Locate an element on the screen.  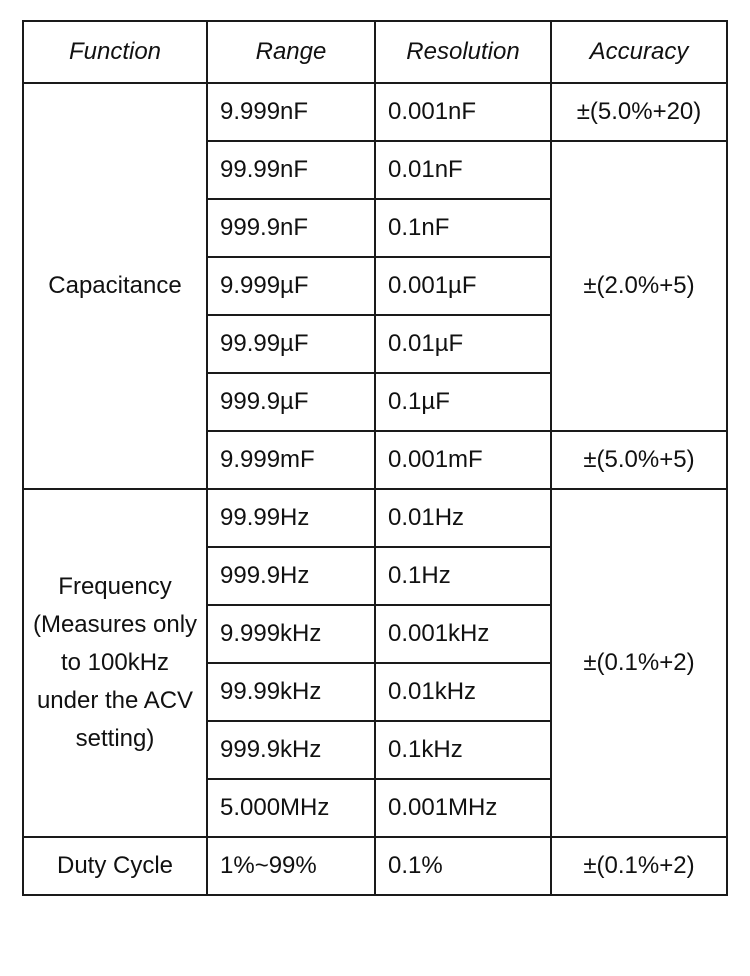
range-cell: 99.99kHz is located at coordinates (291, 692).